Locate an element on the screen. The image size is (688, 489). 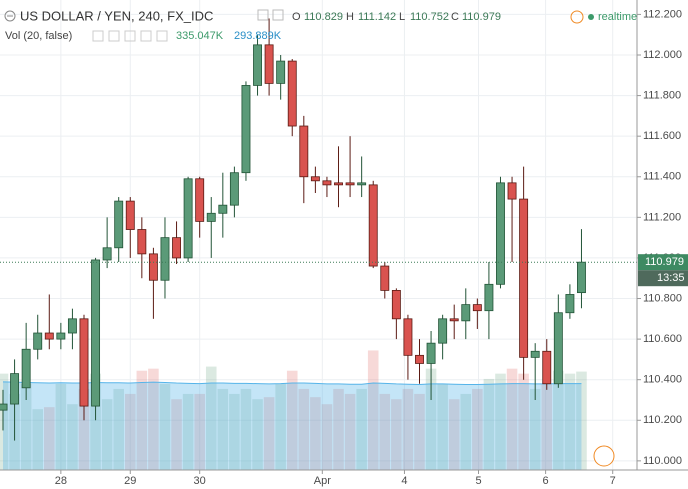
x-tick-label: 30 is located at coordinates (200, 481).